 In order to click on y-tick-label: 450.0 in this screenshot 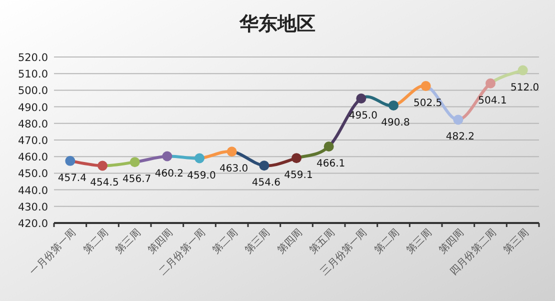, I will do `click(33, 174)`.